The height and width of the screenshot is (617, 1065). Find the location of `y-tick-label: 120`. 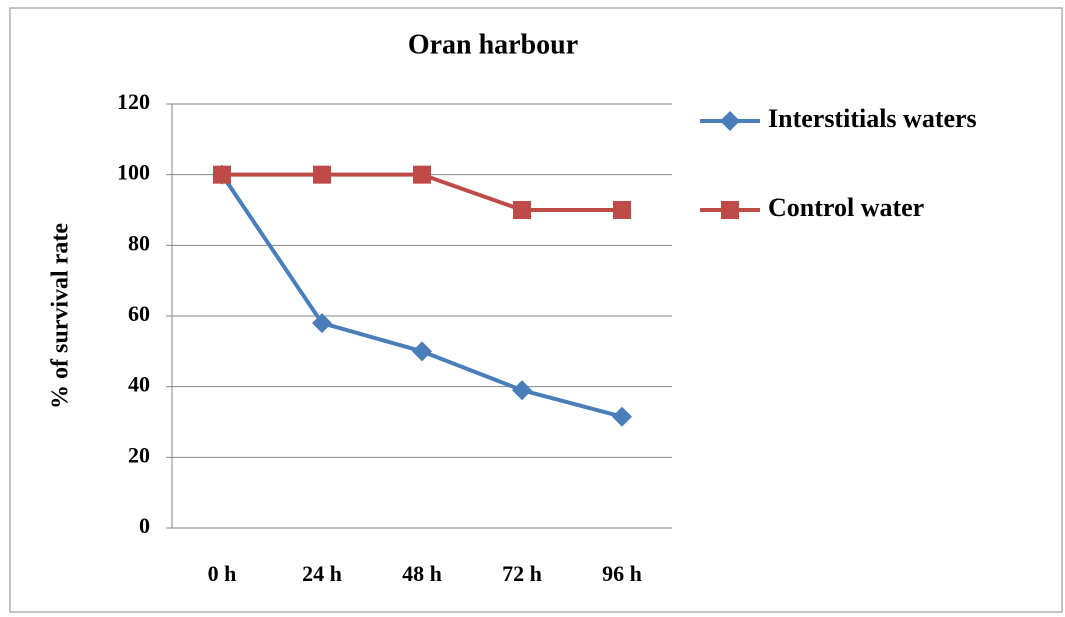

y-tick-label: 120 is located at coordinates (133, 101).